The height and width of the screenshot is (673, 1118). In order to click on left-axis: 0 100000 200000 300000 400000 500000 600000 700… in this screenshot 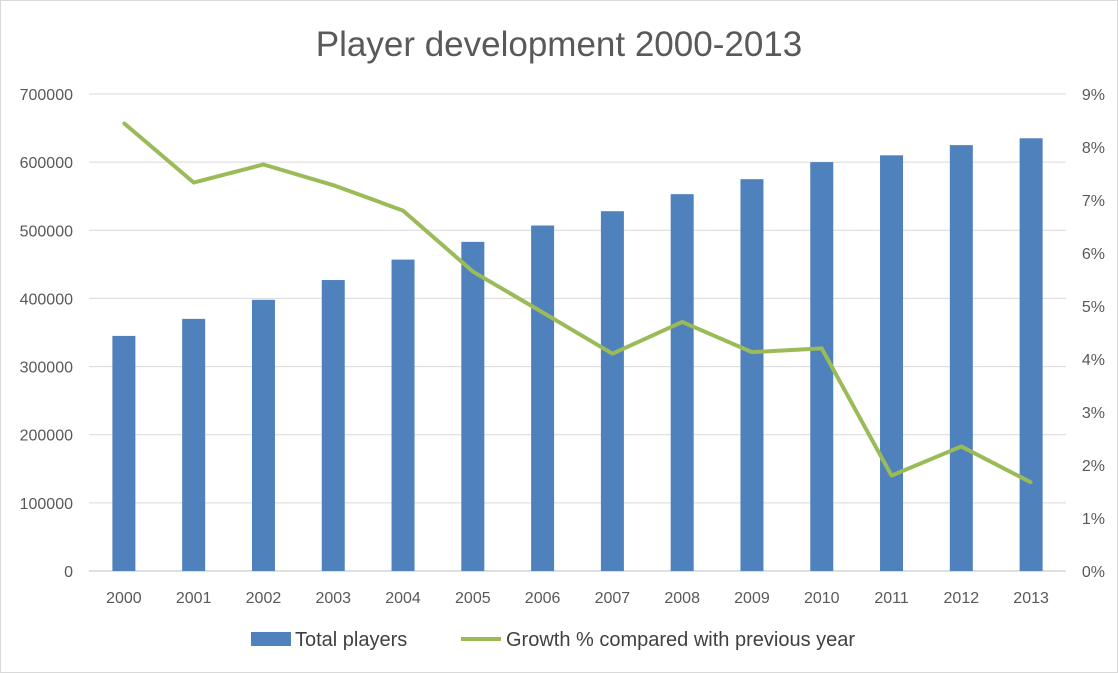, I will do `click(46, 334)`.